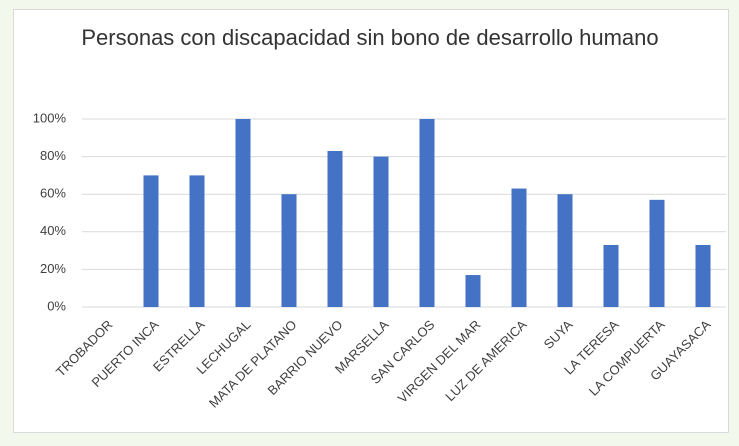 The width and height of the screenshot is (739, 446). Describe the element at coordinates (56, 305) in the screenshot. I see `y-tick-label: 0%` at that location.